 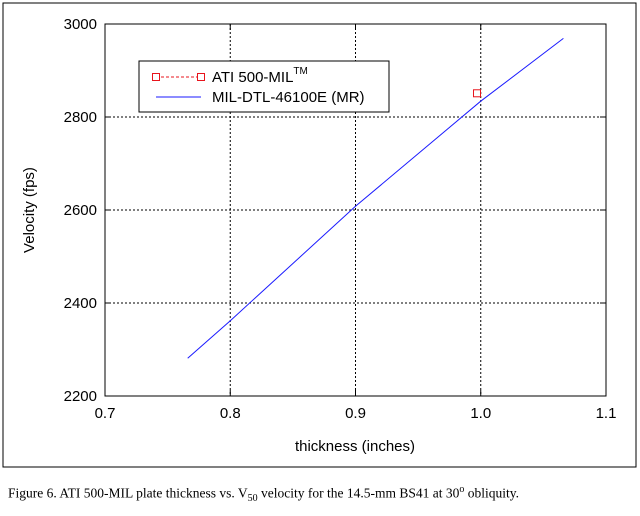 What do you see at coordinates (80, 303) in the screenshot?
I see `y-tick-label: 2400` at bounding box center [80, 303].